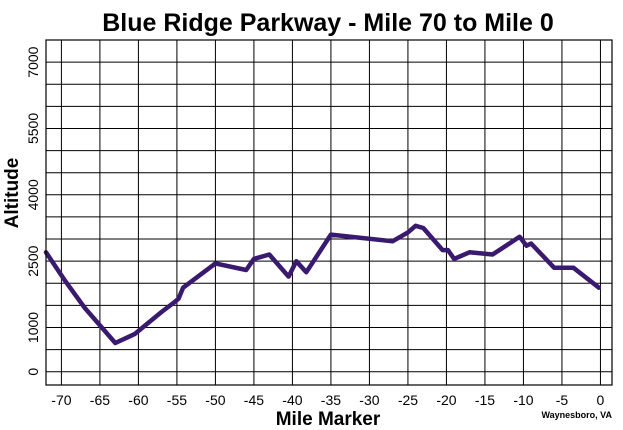 This screenshot has width=623, height=430. I want to click on x-tick-label: -70, so click(61, 400).